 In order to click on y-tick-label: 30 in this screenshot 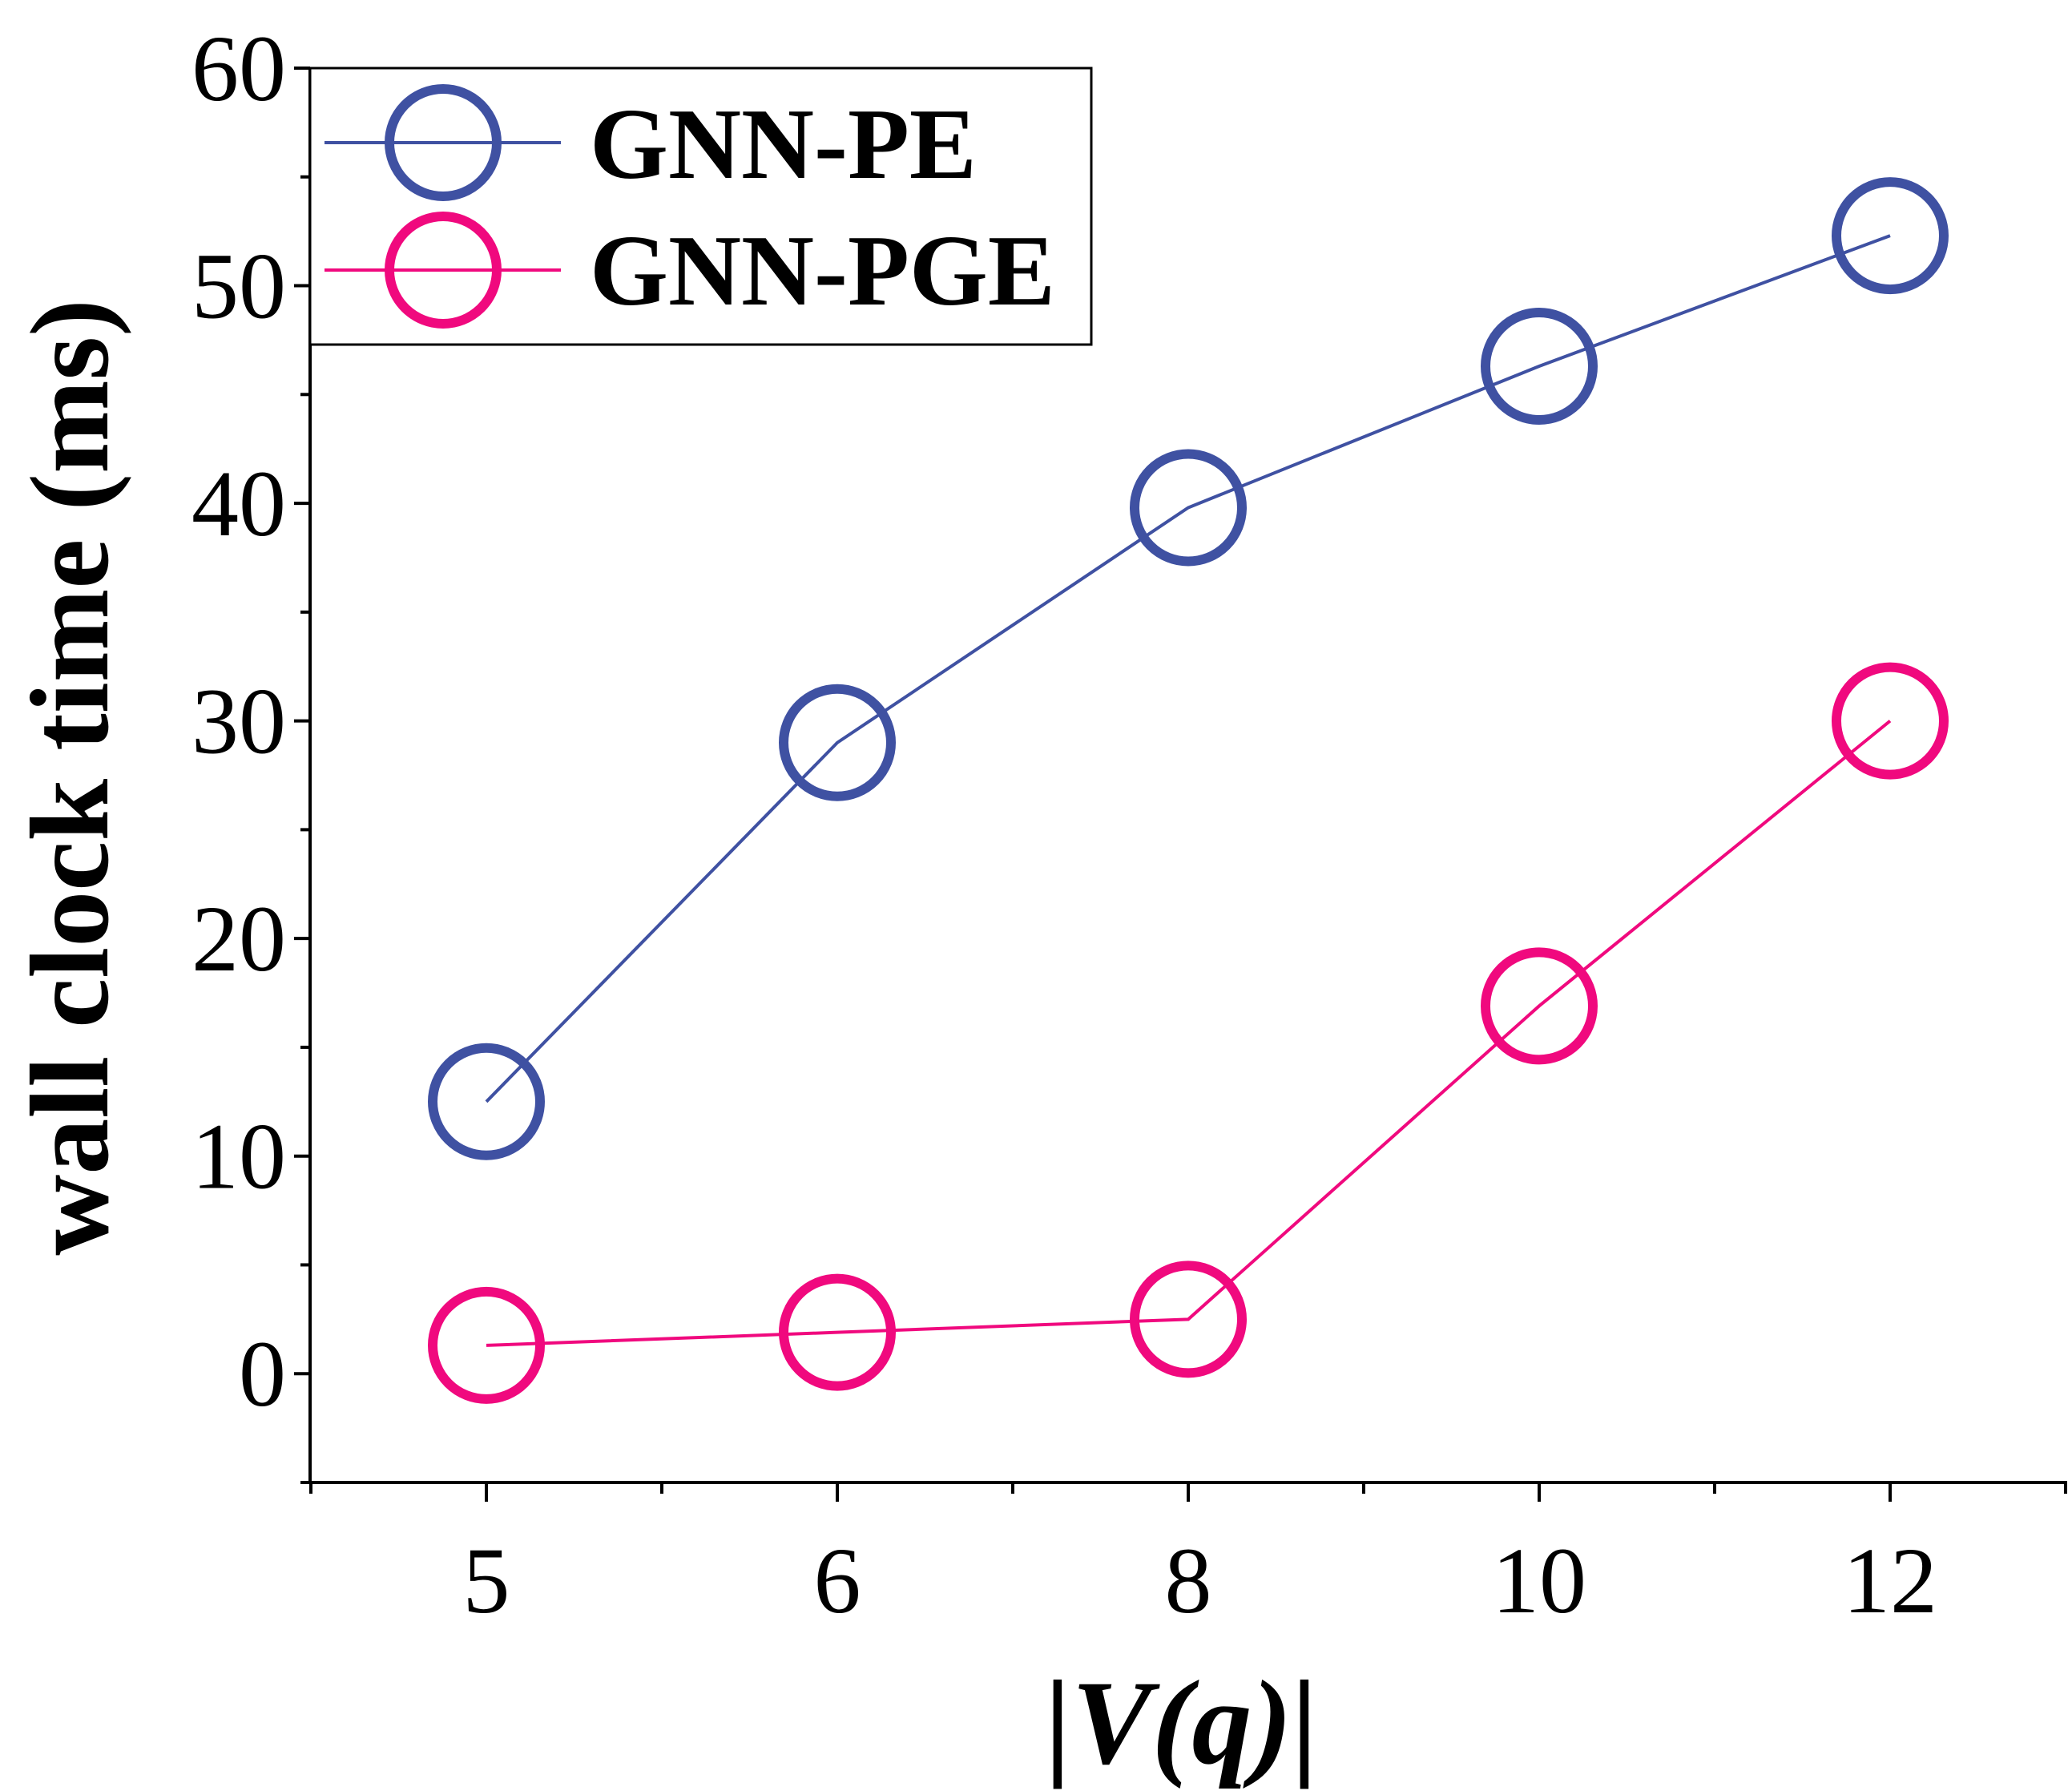, I will do `click(238, 721)`.